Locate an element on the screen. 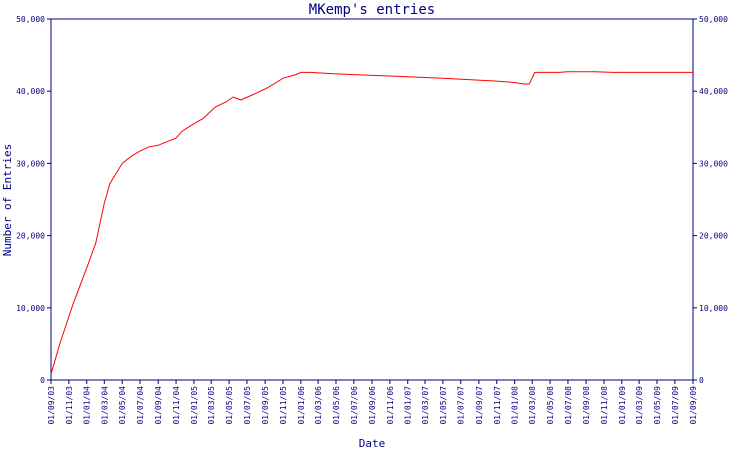  x-tick-label: 01/03/08 is located at coordinates (532, 405).